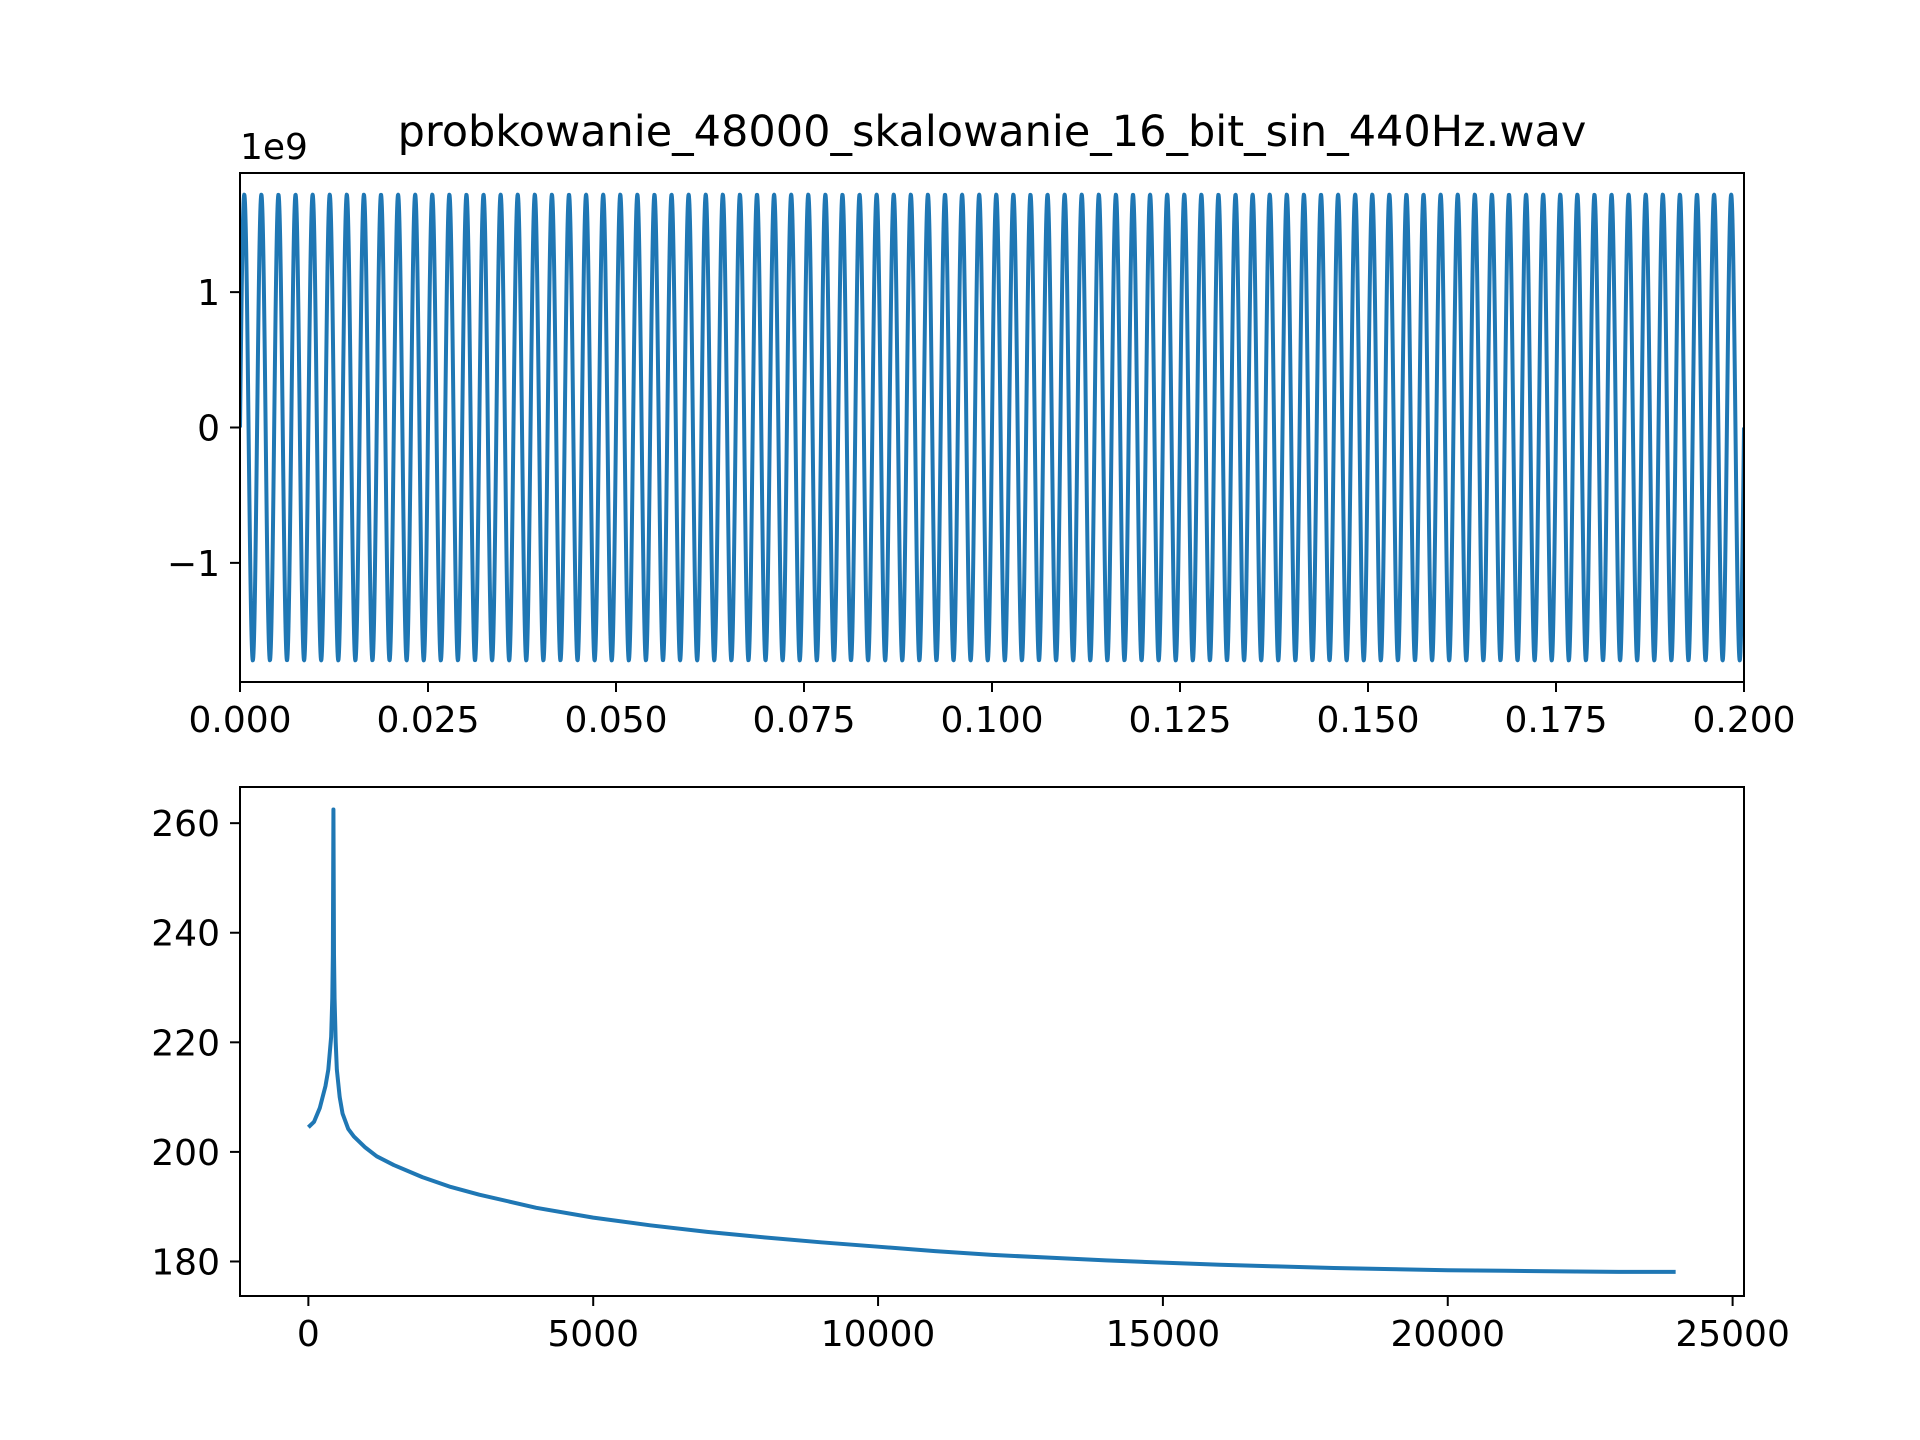 This screenshot has width=1920, height=1440. What do you see at coordinates (1043, 1325) in the screenshot?
I see `spectrum-x-ticks: 0 5000 10000 15000 20000 25000` at bounding box center [1043, 1325].